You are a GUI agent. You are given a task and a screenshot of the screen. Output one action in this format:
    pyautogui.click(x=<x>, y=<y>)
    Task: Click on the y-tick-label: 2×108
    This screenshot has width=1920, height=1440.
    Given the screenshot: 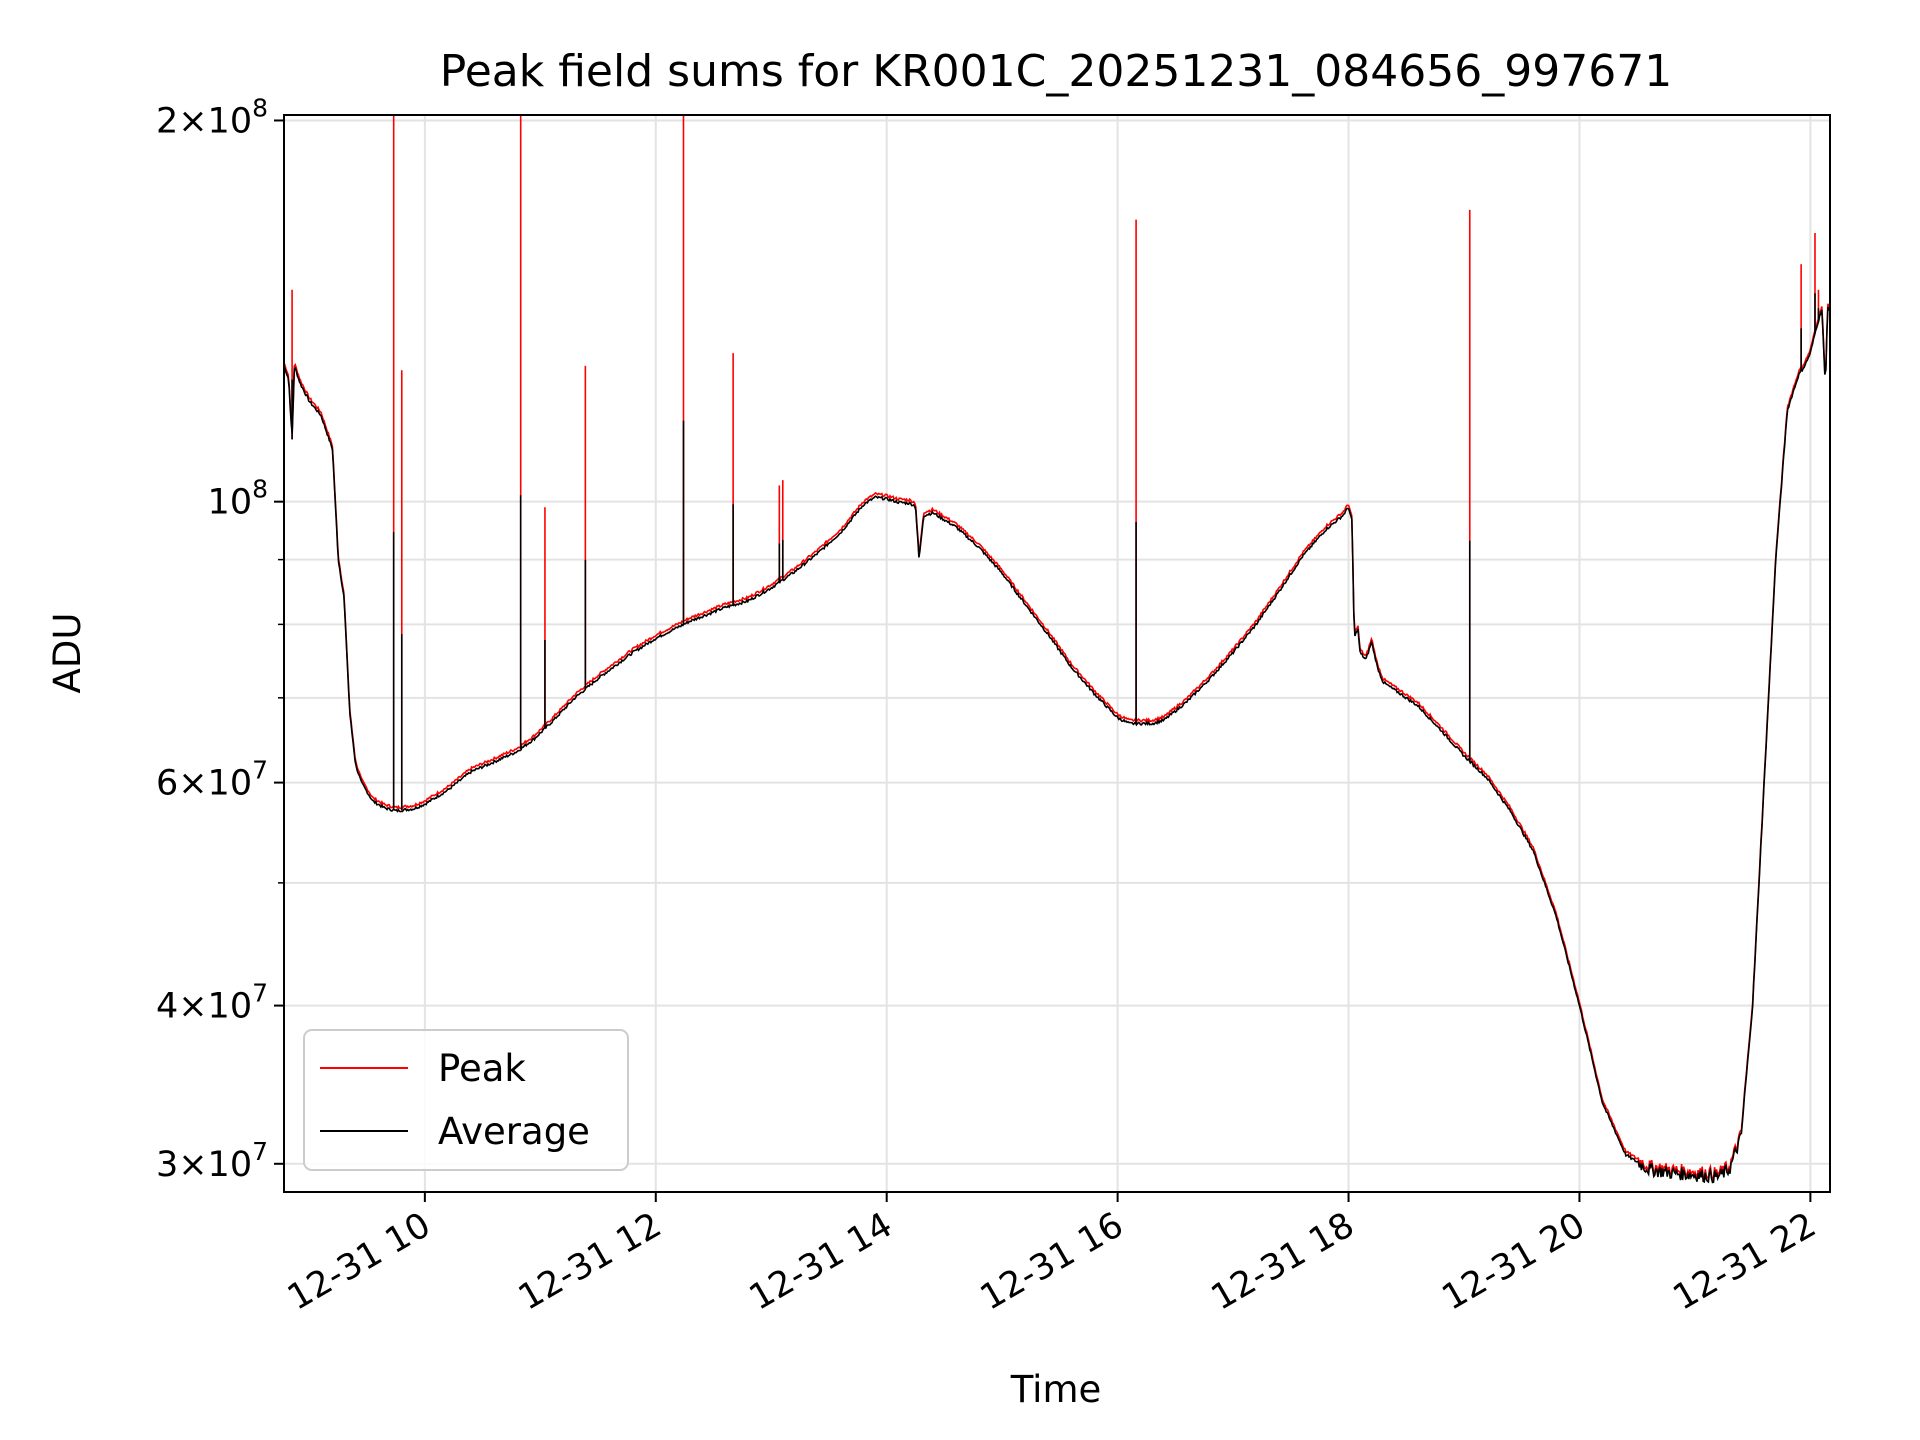 What is the action you would take?
    pyautogui.click(x=212, y=117)
    